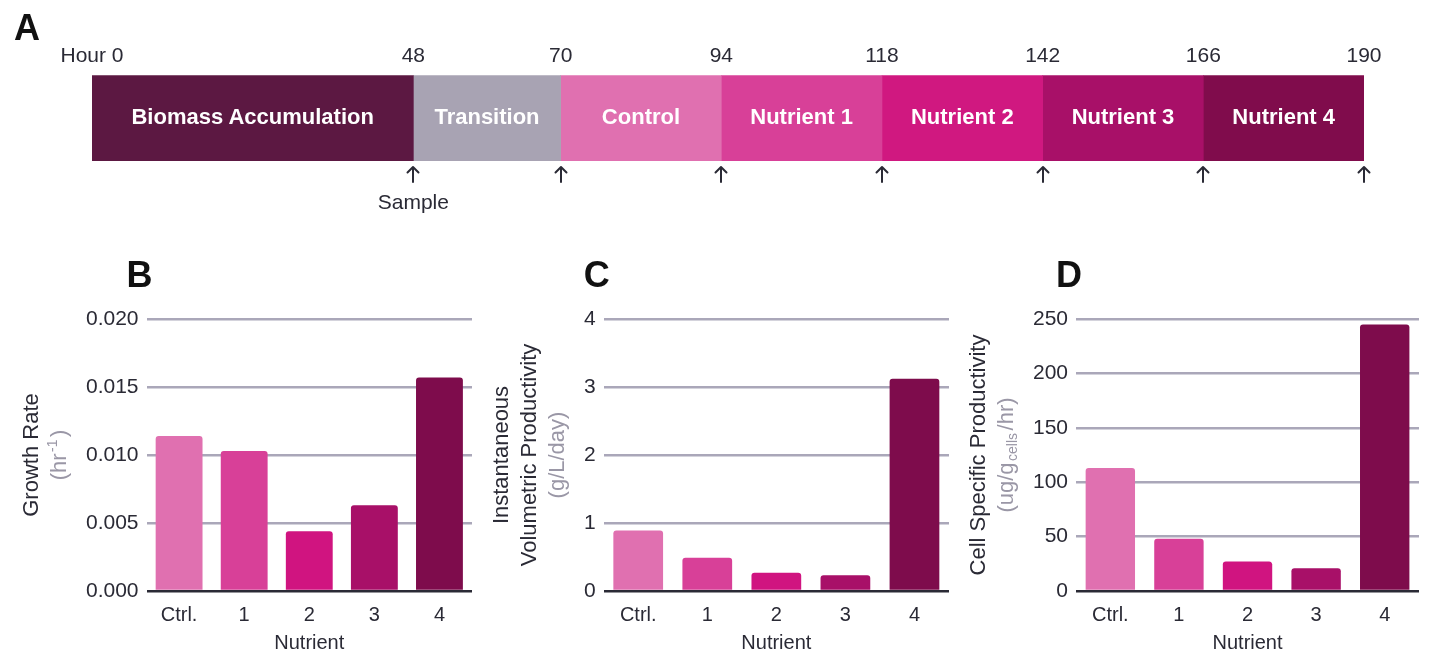 The width and height of the screenshot is (1430, 666). Describe the element at coordinates (112, 453) in the screenshot. I see `y-tick-label: 0.010` at that location.